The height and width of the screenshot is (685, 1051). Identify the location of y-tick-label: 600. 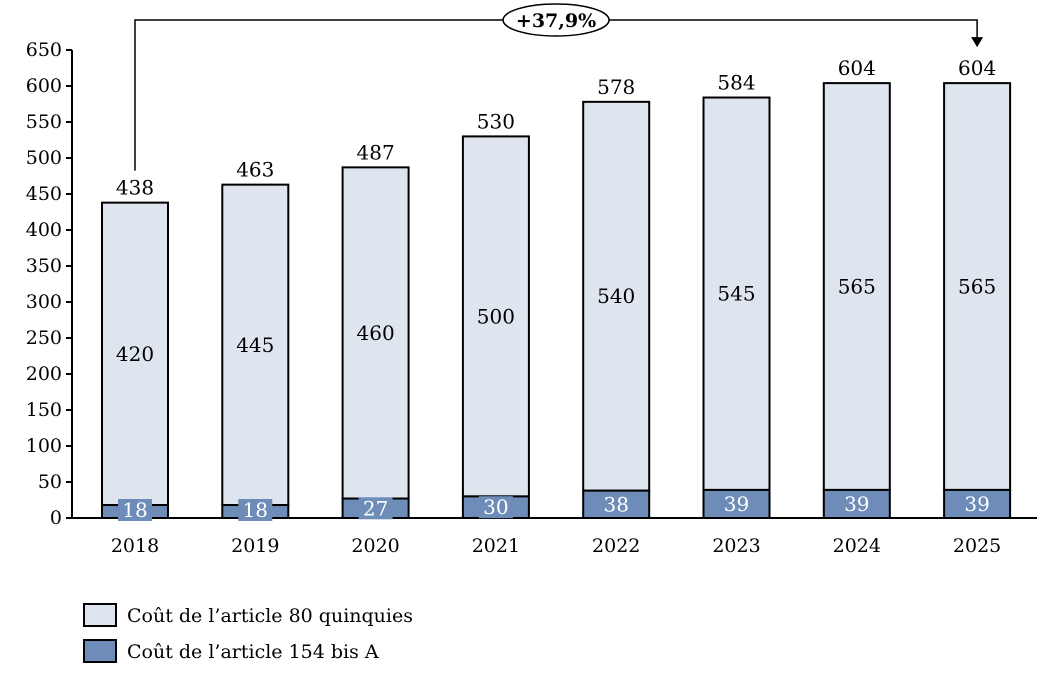
(44, 86).